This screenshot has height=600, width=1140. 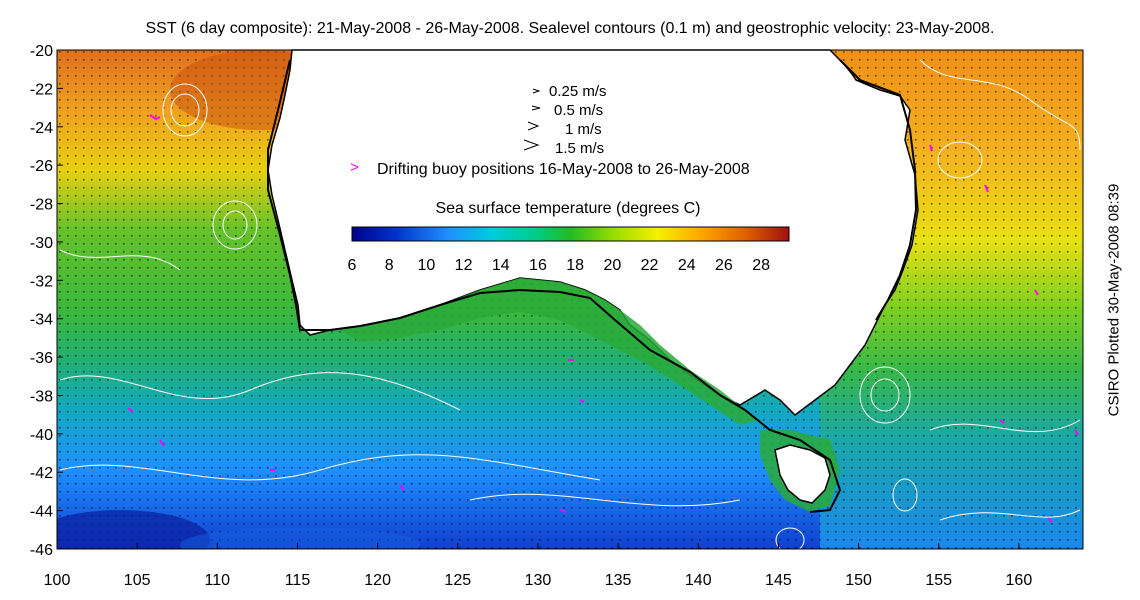 What do you see at coordinates (550, 351) in the screenshot?
I see `southern-shelf` at bounding box center [550, 351].